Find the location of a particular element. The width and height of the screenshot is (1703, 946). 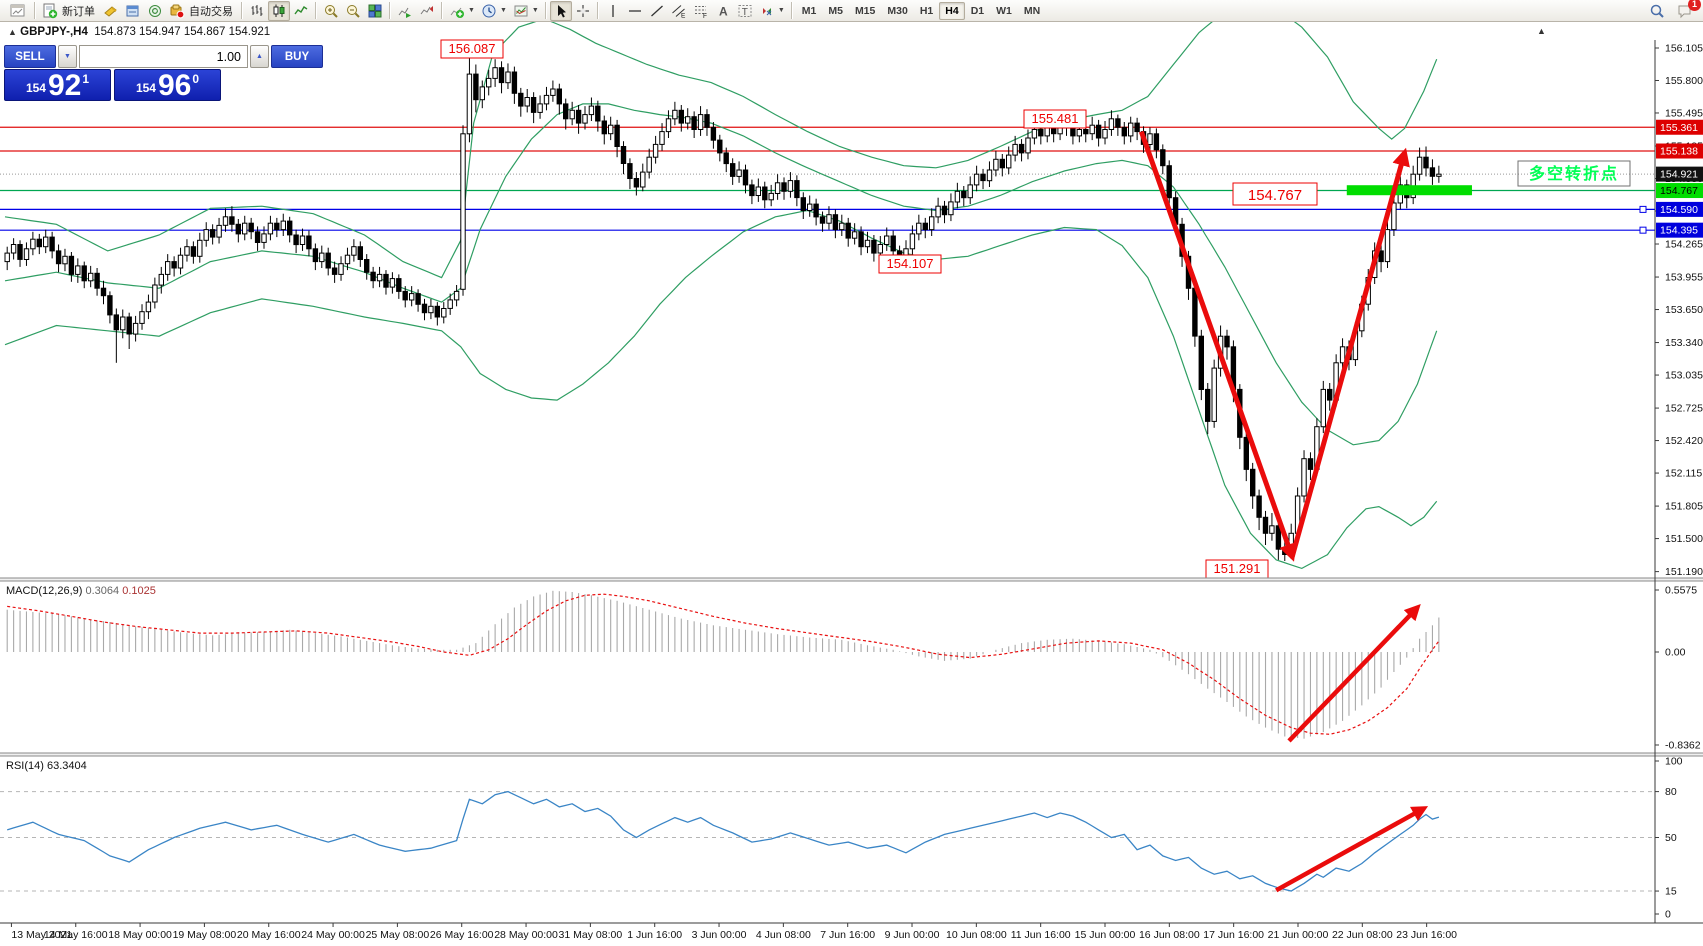

dropdown-caret-icon: ▼ is located at coordinates (471, 10).